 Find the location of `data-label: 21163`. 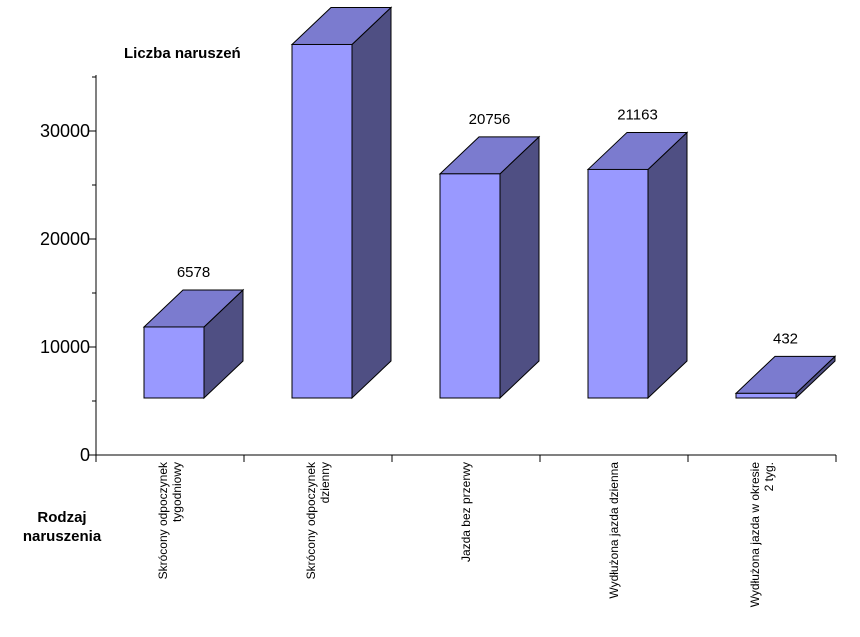

data-label: 21163 is located at coordinates (637, 114).